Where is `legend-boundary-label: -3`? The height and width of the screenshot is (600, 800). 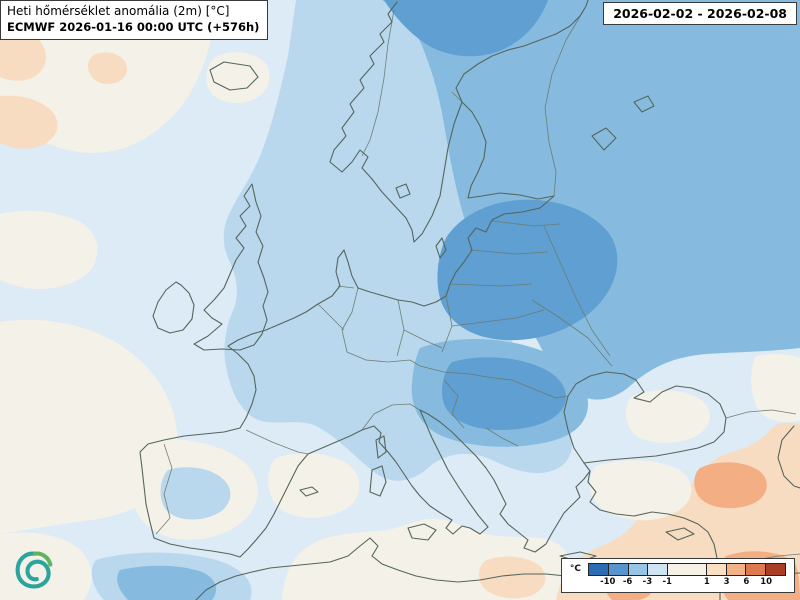 legend-boundary-label: -3 is located at coordinates (647, 582).